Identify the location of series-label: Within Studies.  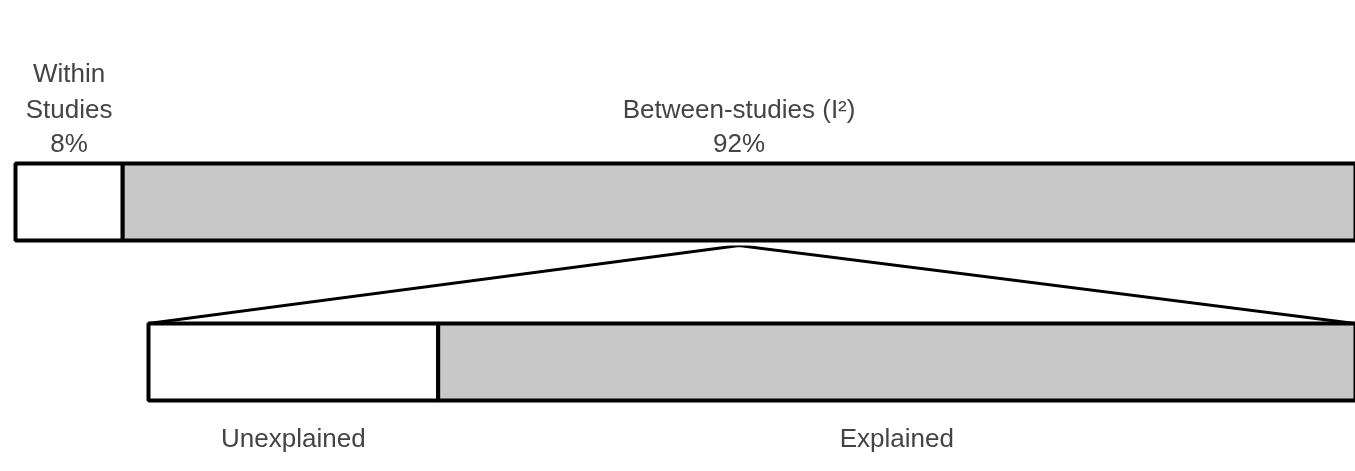
(69, 90).